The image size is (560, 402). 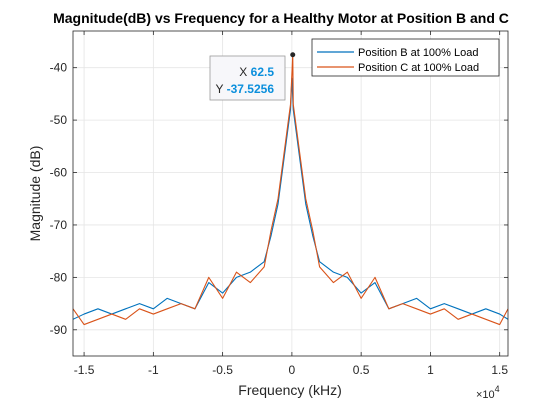 I want to click on legend-label-c: Position C at 100% Load, so click(x=418, y=68).